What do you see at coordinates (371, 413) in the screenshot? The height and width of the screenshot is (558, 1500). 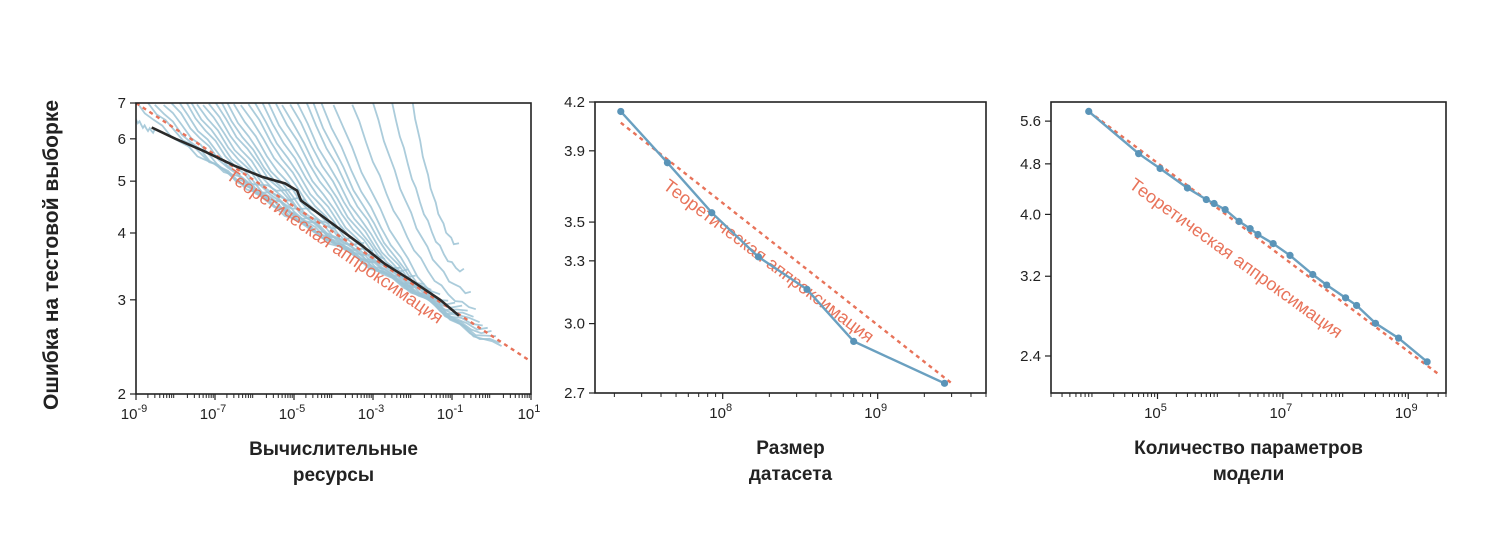 I see `x-tick-label: 10⁻³` at bounding box center [371, 413].